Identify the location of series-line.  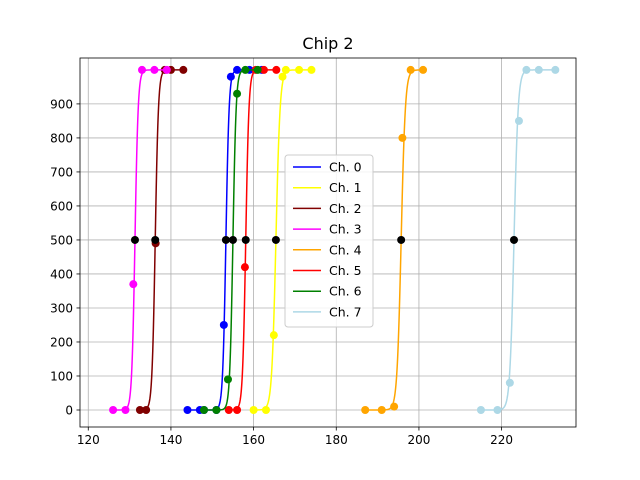
(518, 240).